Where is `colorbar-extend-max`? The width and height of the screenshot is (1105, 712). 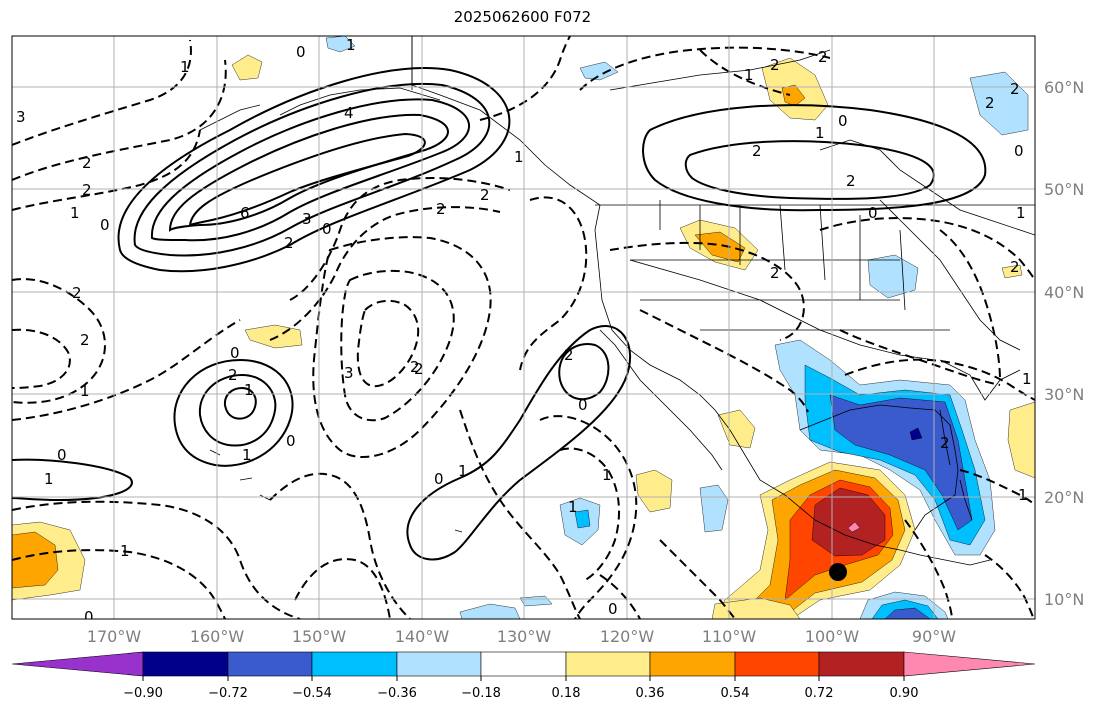 colorbar-extend-max is located at coordinates (969, 664).